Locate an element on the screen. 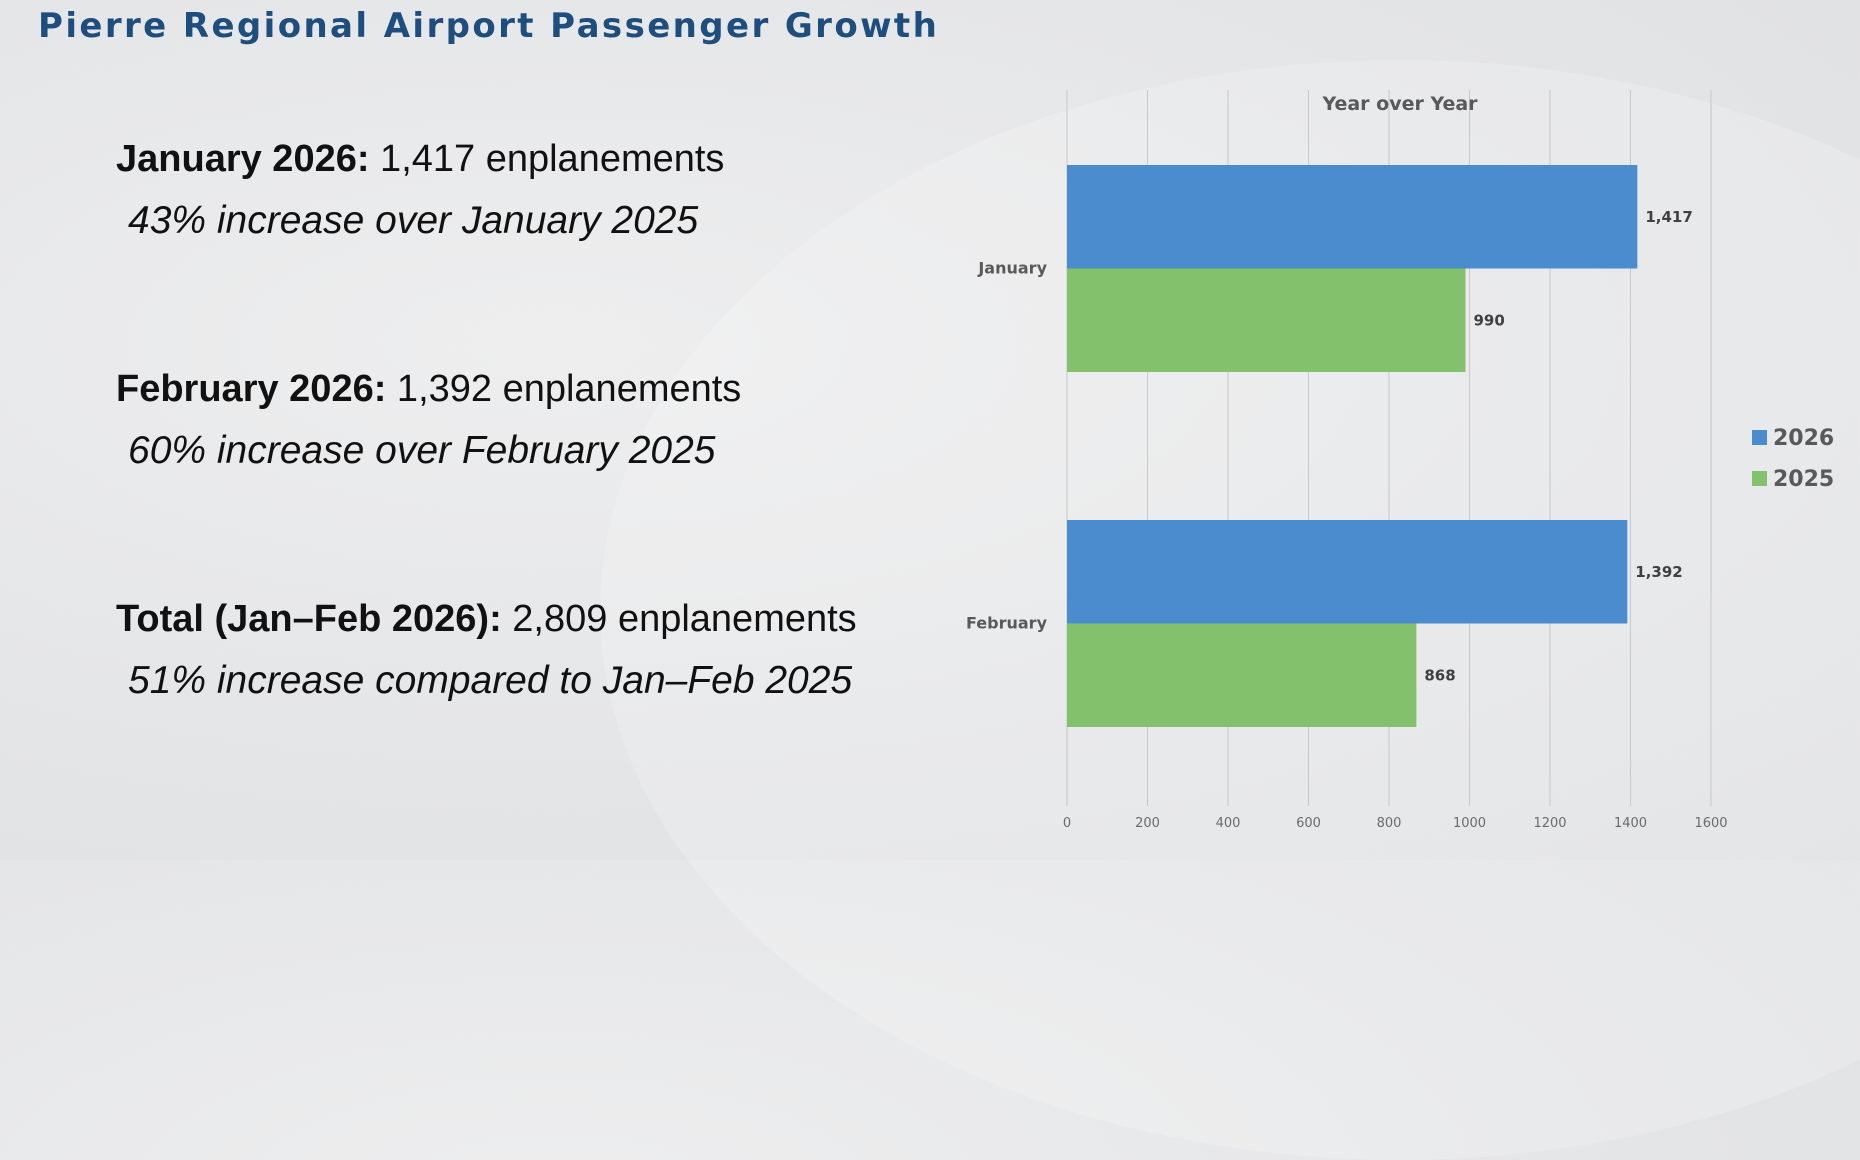 The image size is (1860, 1160). legend-swatch-2026 is located at coordinates (1759, 437).